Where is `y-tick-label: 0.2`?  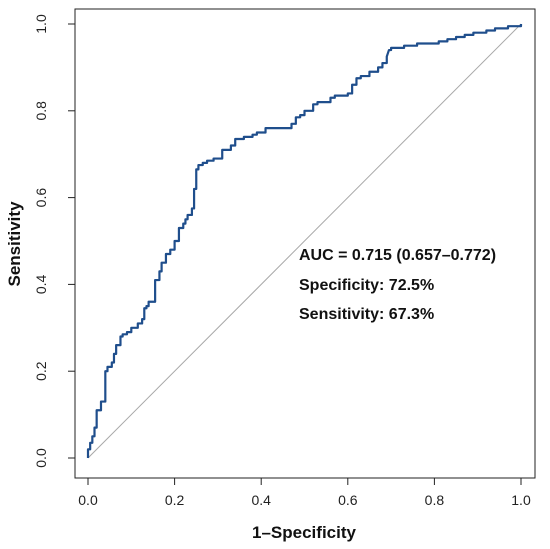 y-tick-label: 0.2 is located at coordinates (41, 371).